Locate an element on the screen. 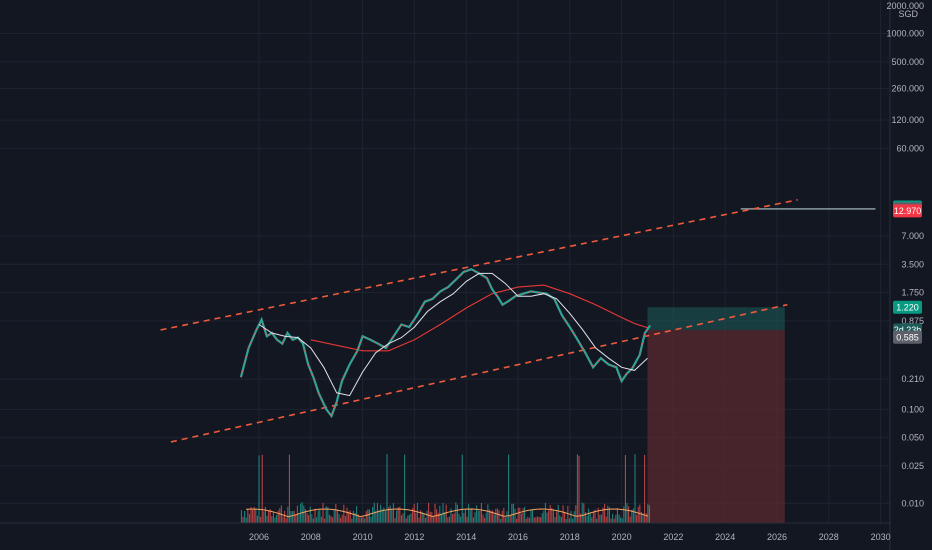 This screenshot has width=932, height=550. y-tick-label: 0.210 is located at coordinates (912, 379).